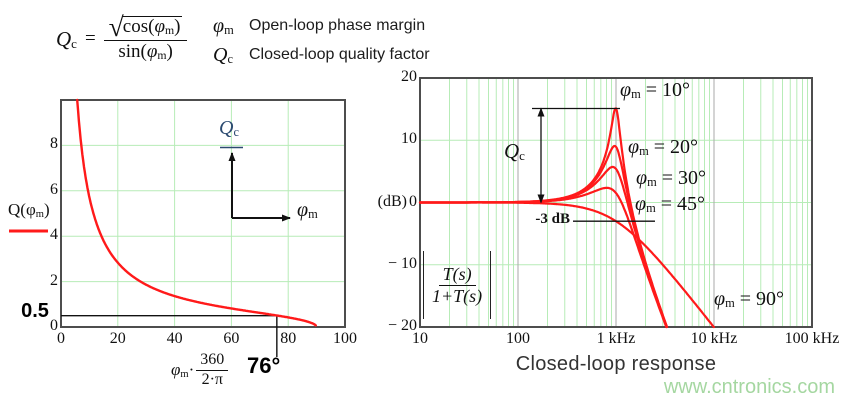 Image resolution: width=843 pixels, height=406 pixels. I want to click on series-label-phi45: φm = 45°, so click(670, 204).